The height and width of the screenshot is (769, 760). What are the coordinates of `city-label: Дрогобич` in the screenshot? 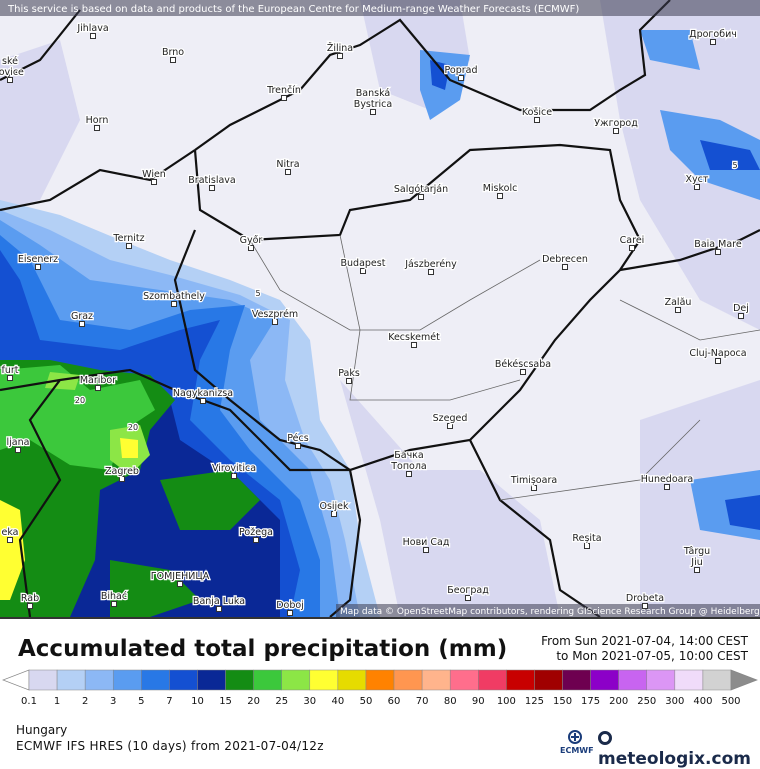 It's located at (713, 34).